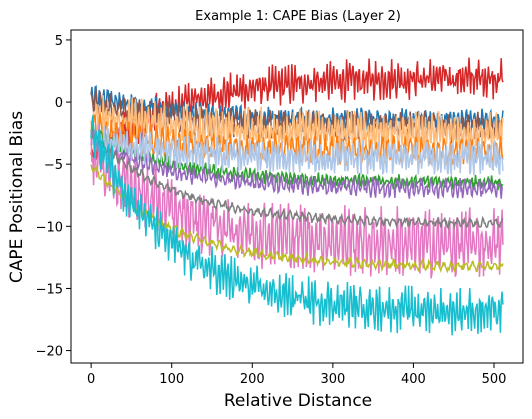 This screenshot has height=419, width=532. What do you see at coordinates (494, 379) in the screenshot?
I see `x-tick-label: 500` at bounding box center [494, 379].